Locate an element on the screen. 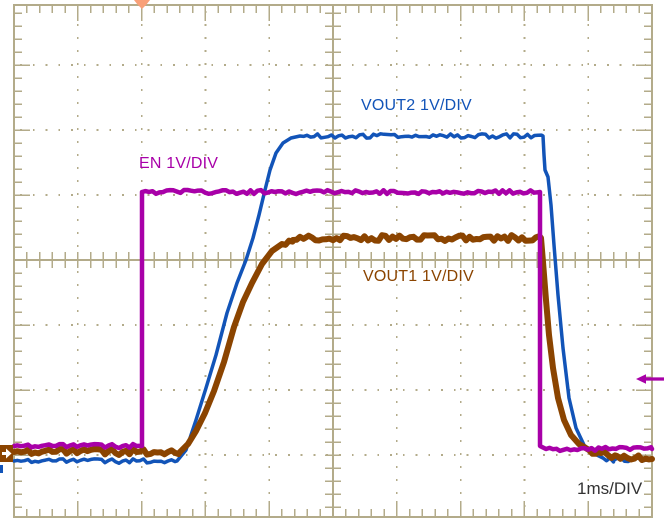 The width and height of the screenshot is (664, 522). en-level-marker is located at coordinates (650, 381).